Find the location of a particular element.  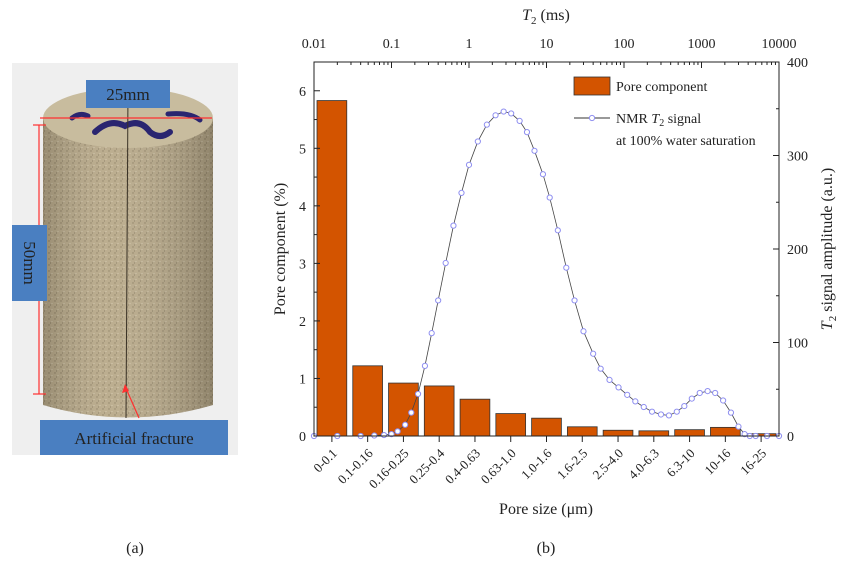

bar-6.3-10 is located at coordinates (689, 433).